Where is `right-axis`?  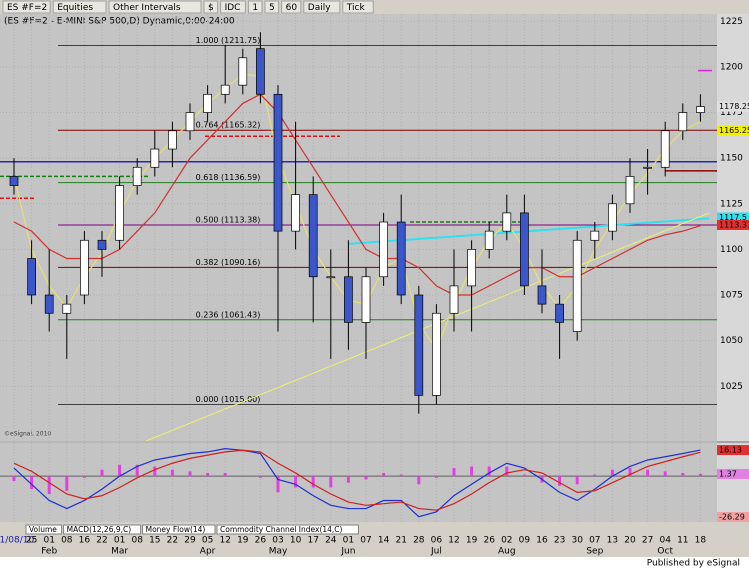 right-axis is located at coordinates (733, 268).